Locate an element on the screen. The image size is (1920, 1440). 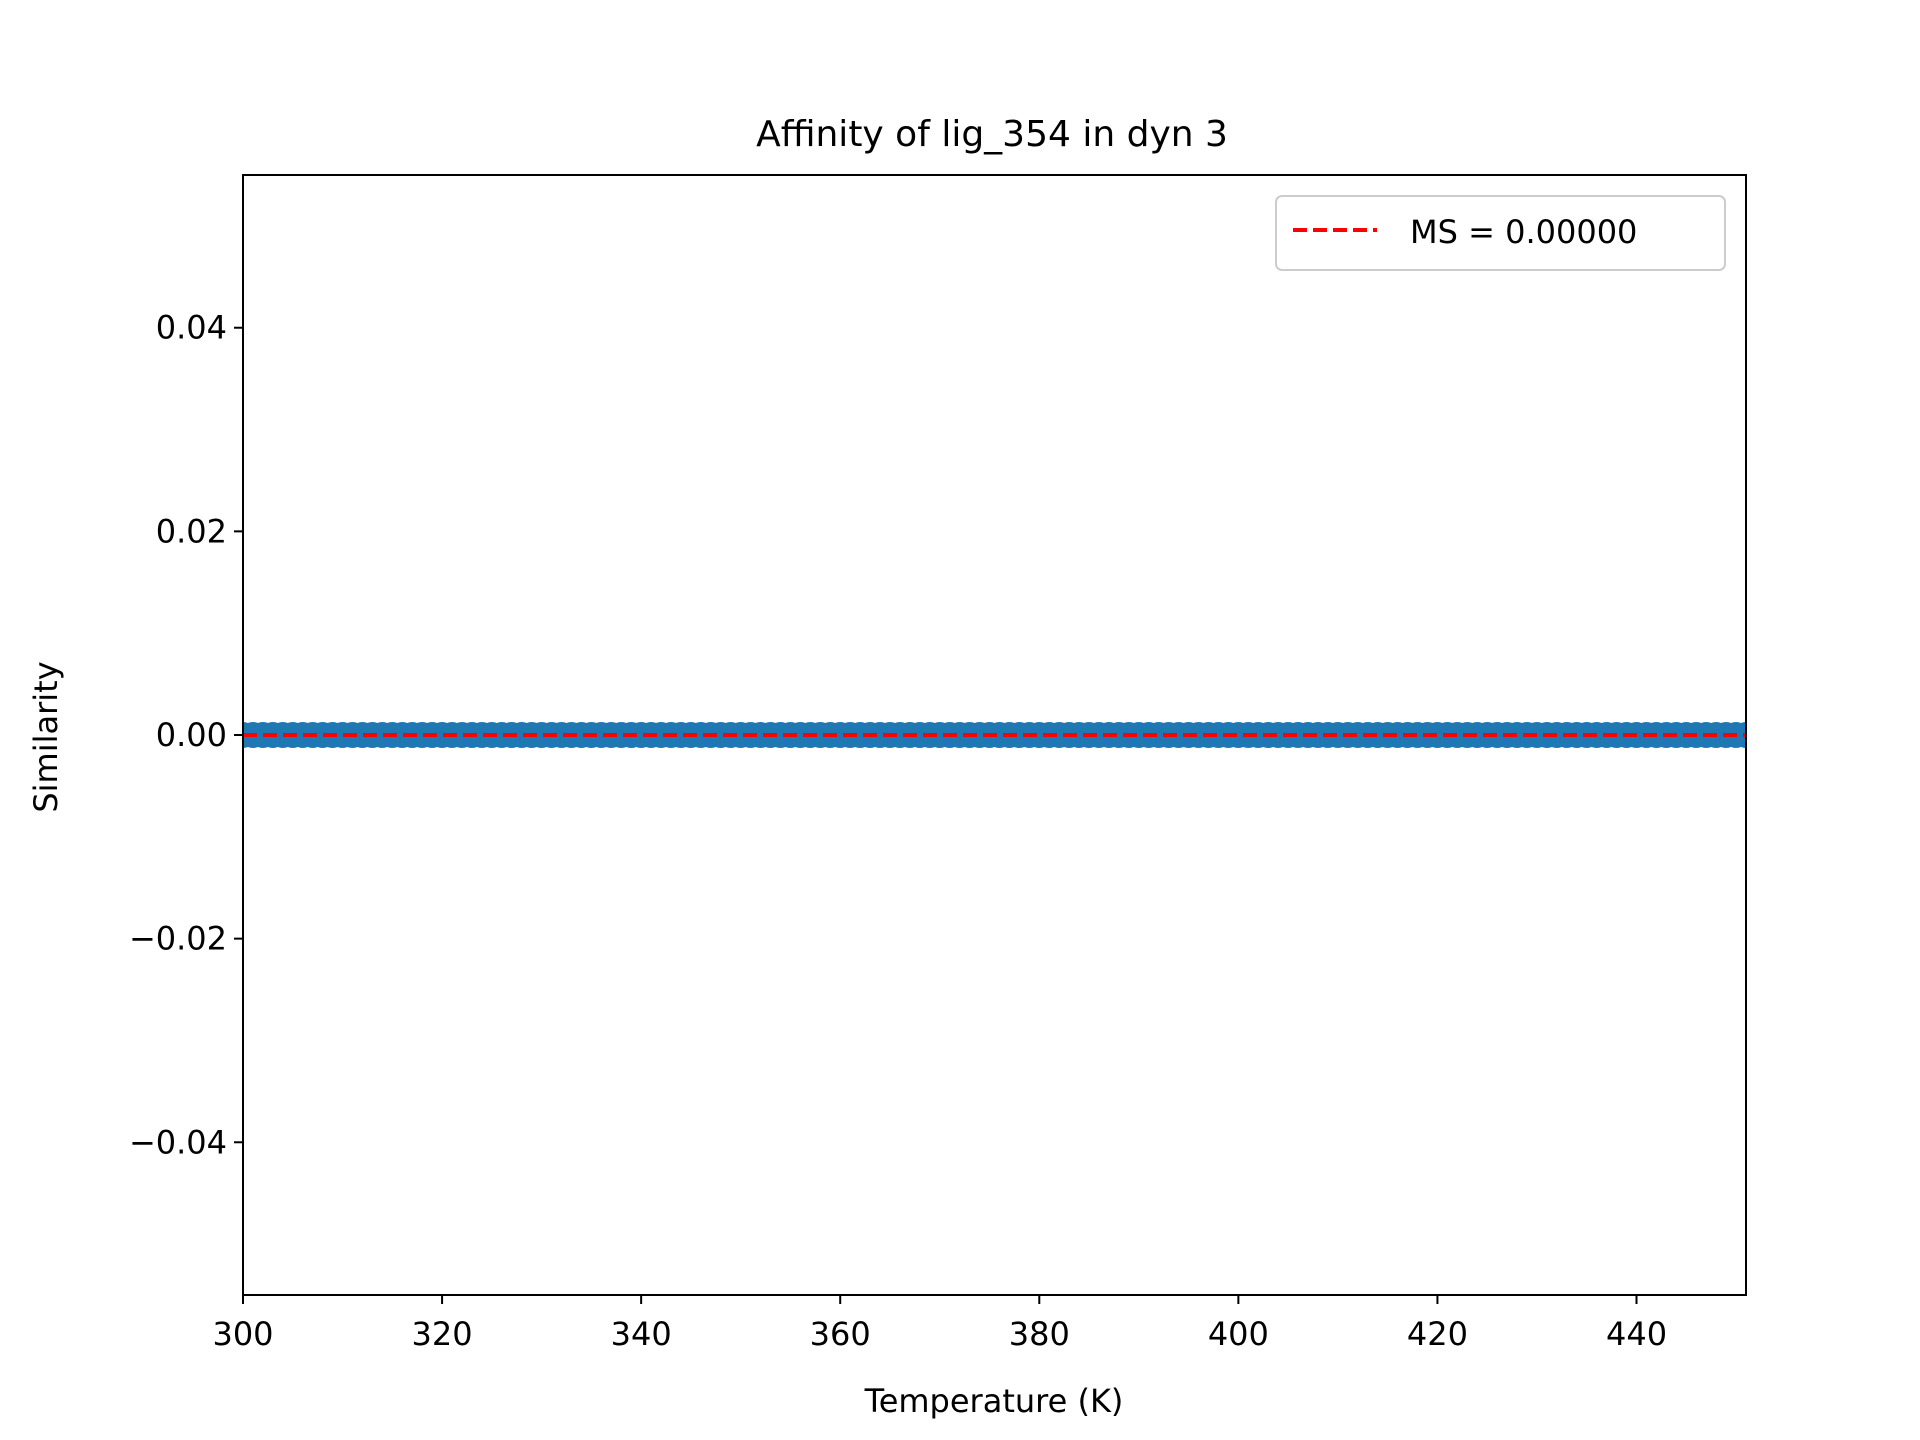
x-tick-label: 420 is located at coordinates (1437, 1334).